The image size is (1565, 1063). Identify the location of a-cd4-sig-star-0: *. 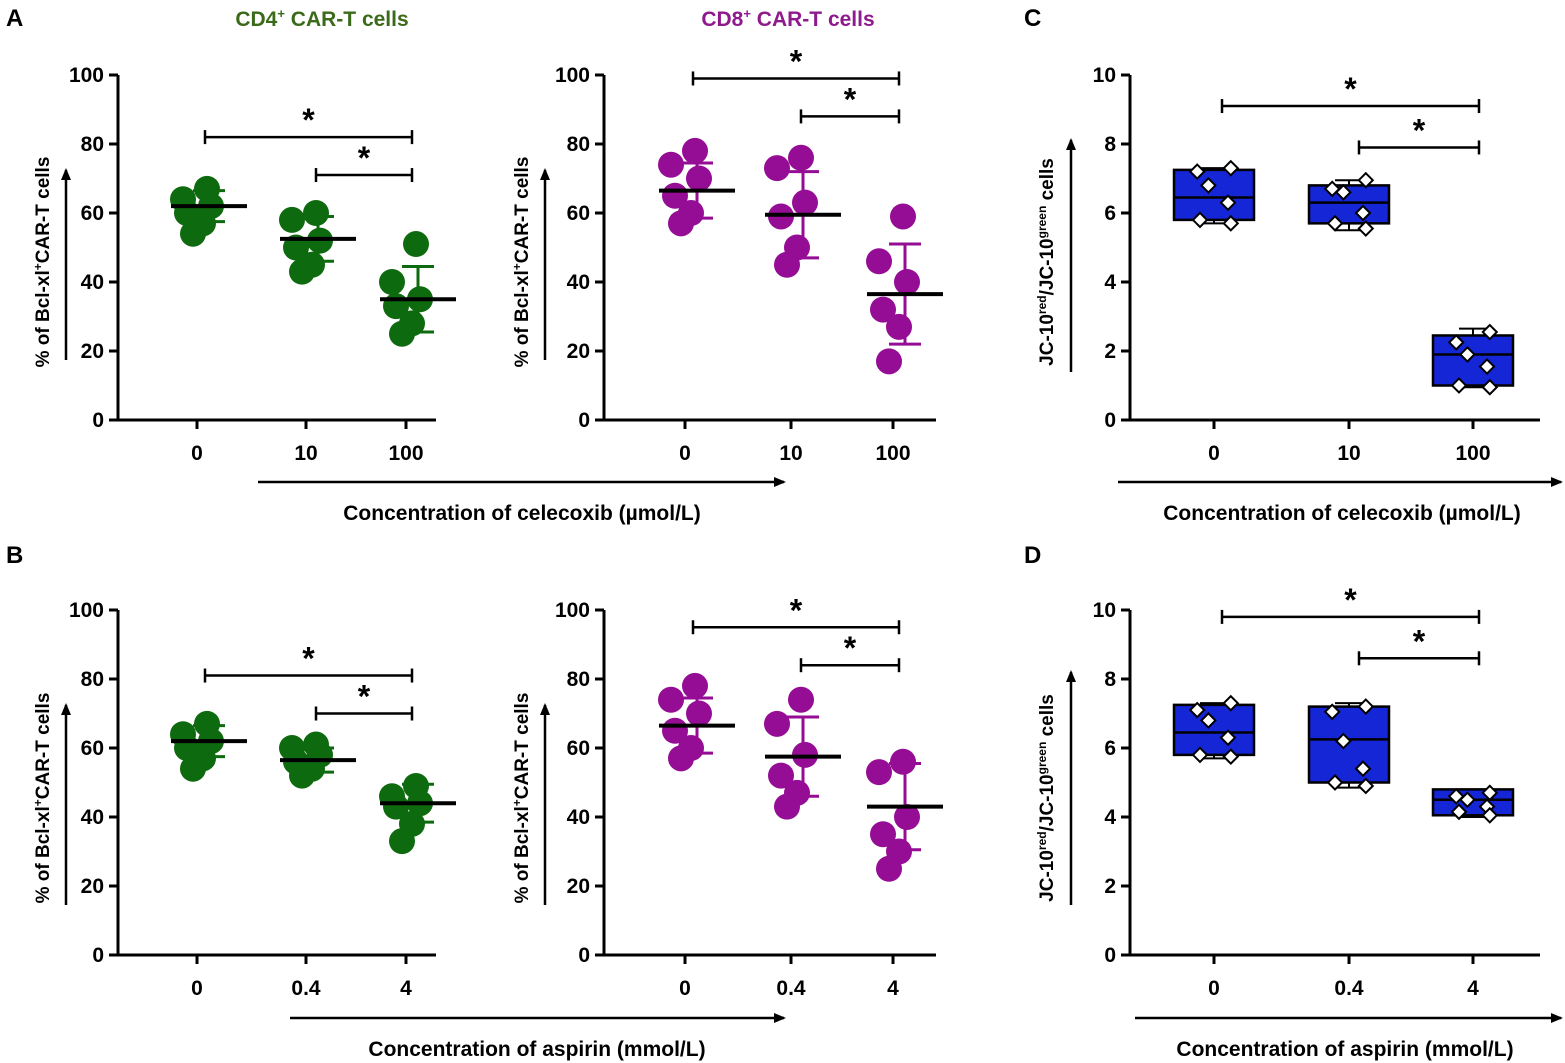
(308, 120).